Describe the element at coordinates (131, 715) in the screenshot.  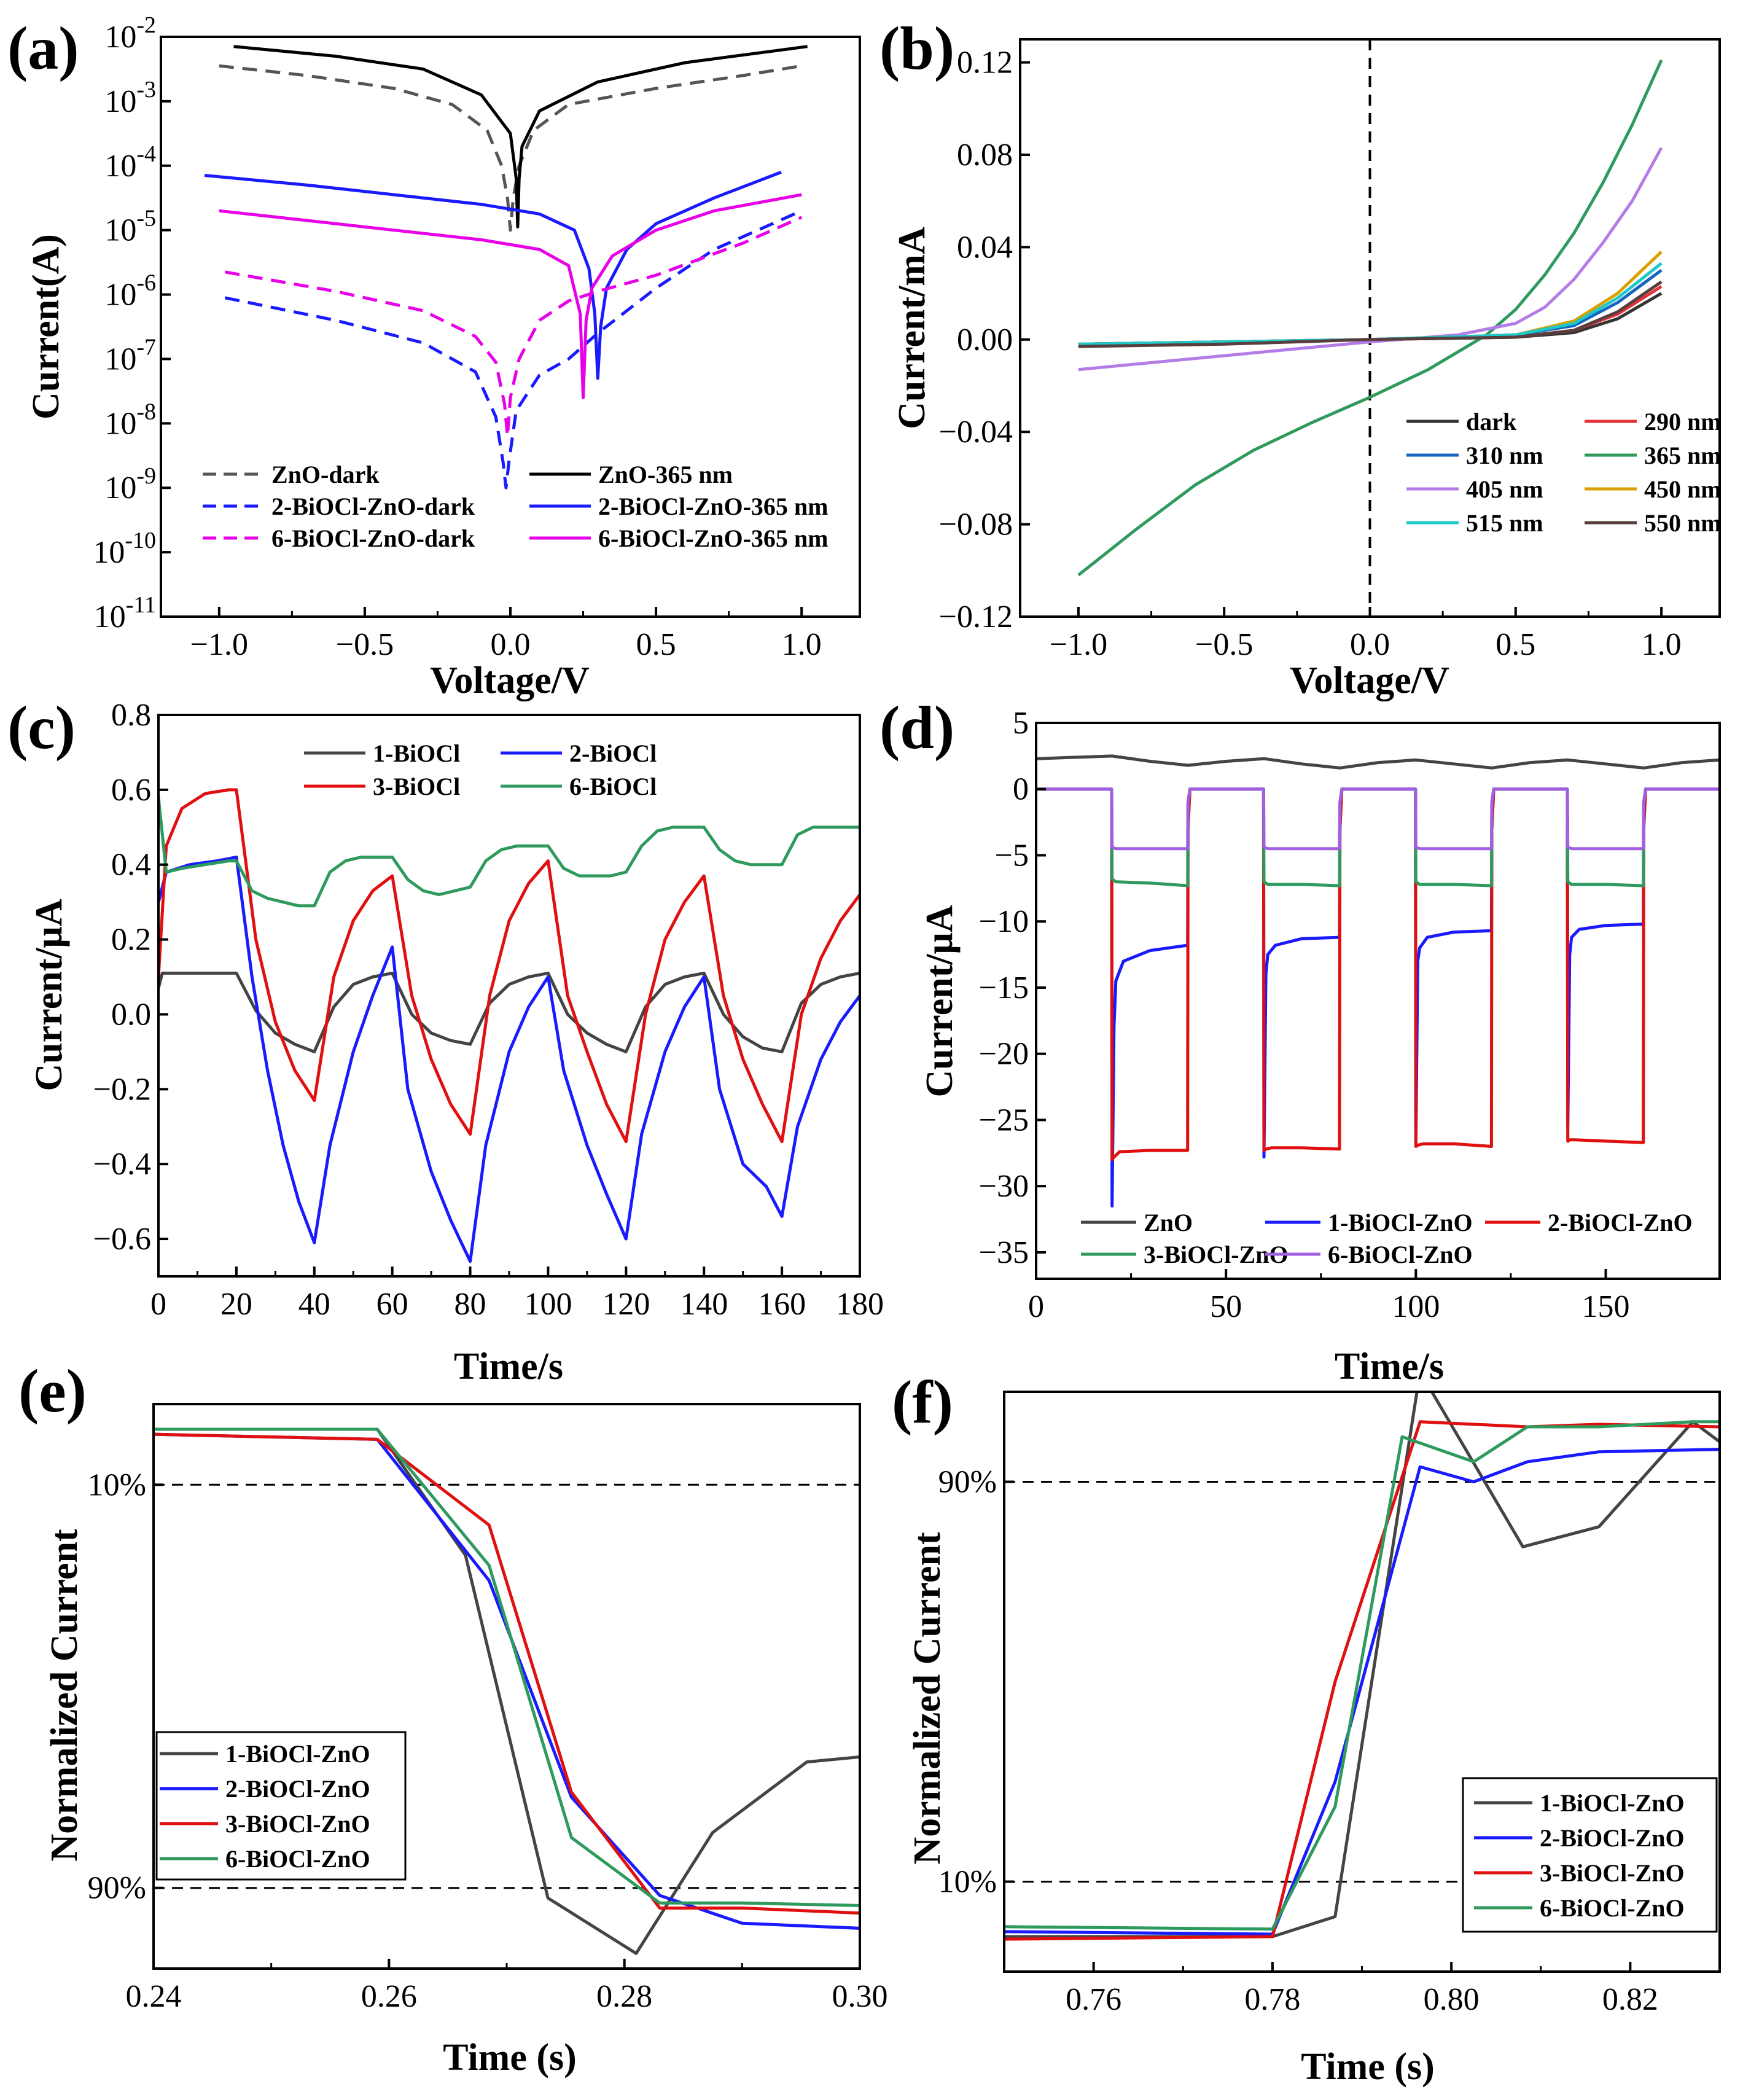
I see `y-tick-label: 0.8` at that location.